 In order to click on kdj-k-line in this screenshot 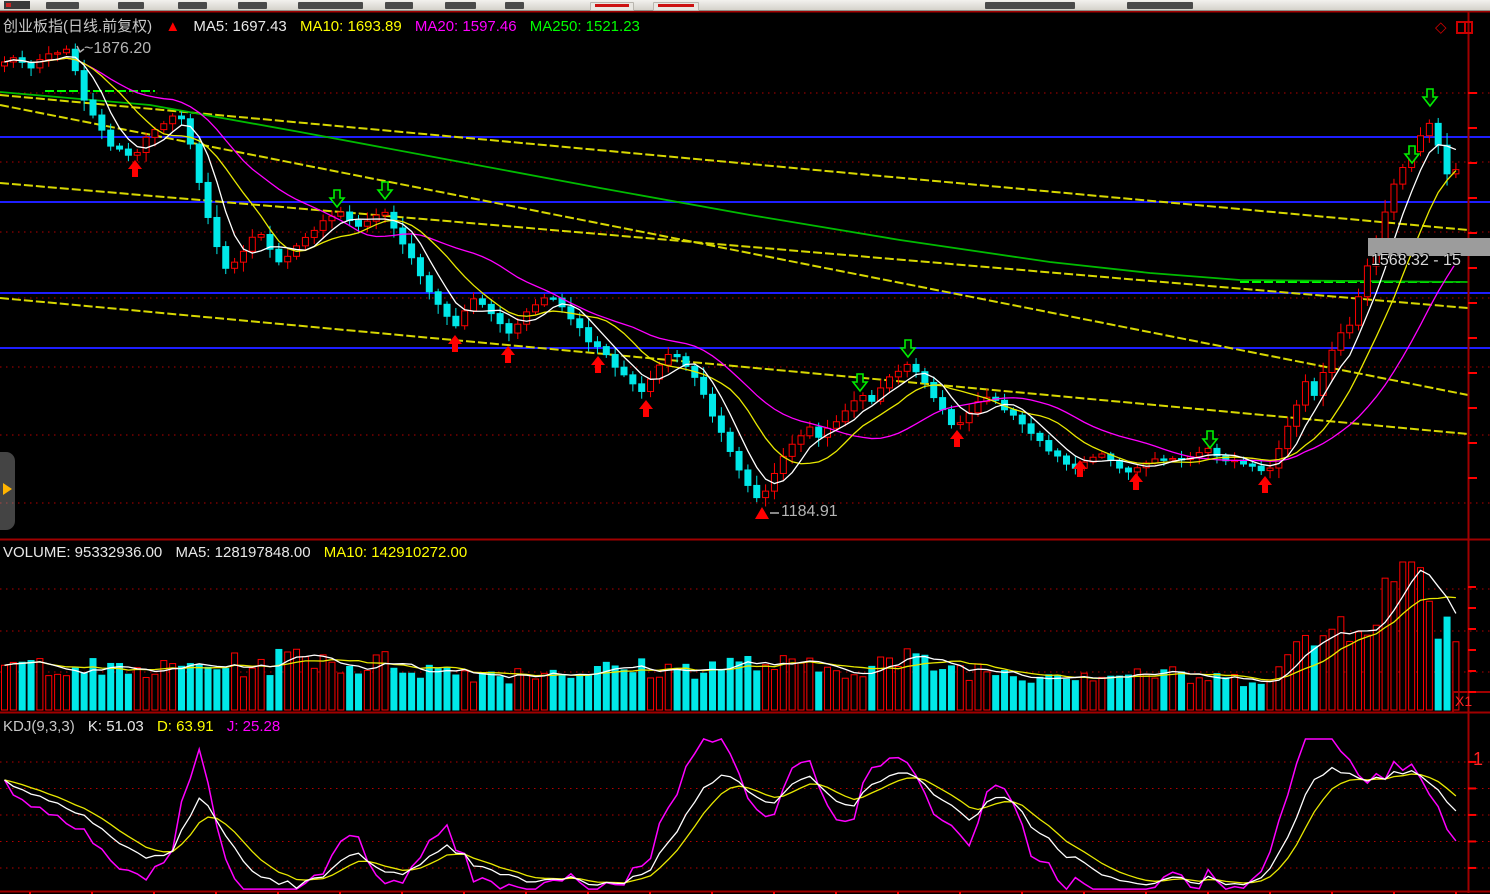, I will do `click(730, 828)`.